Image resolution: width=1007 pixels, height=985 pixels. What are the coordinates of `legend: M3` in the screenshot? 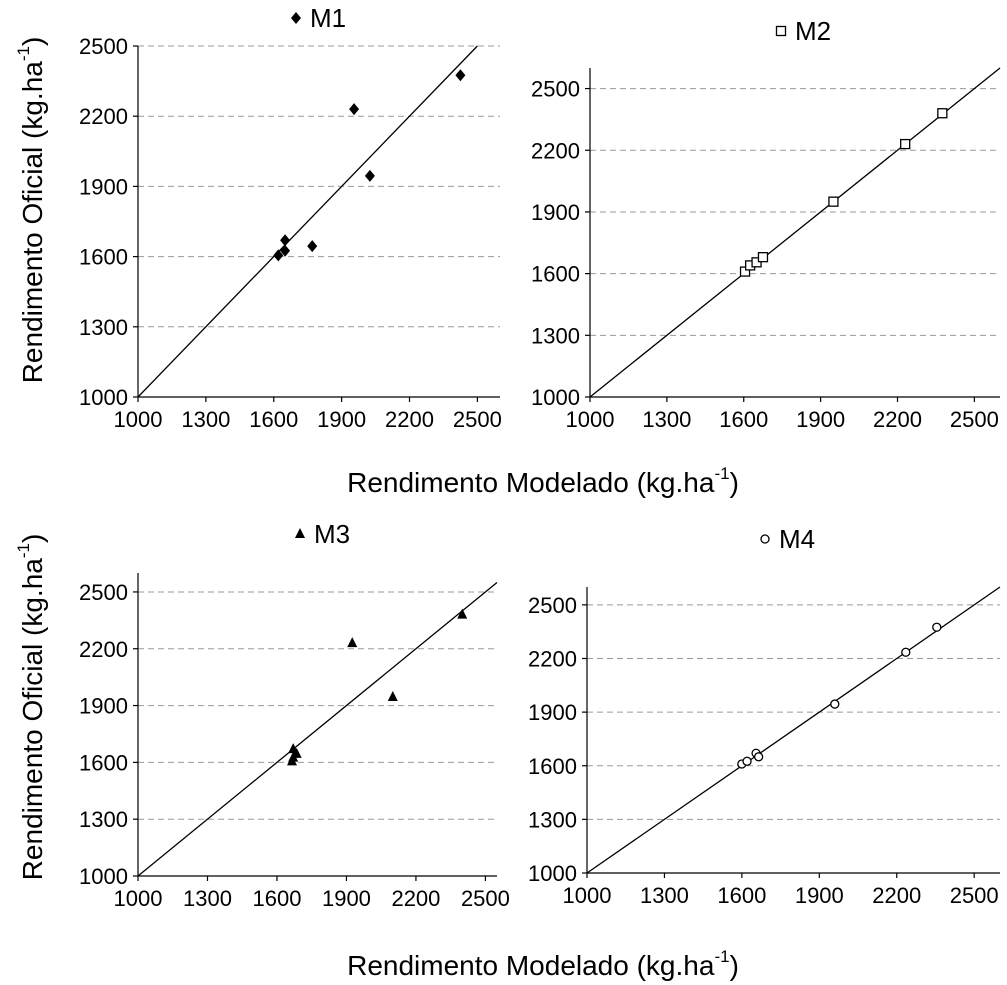 It's located at (322, 534).